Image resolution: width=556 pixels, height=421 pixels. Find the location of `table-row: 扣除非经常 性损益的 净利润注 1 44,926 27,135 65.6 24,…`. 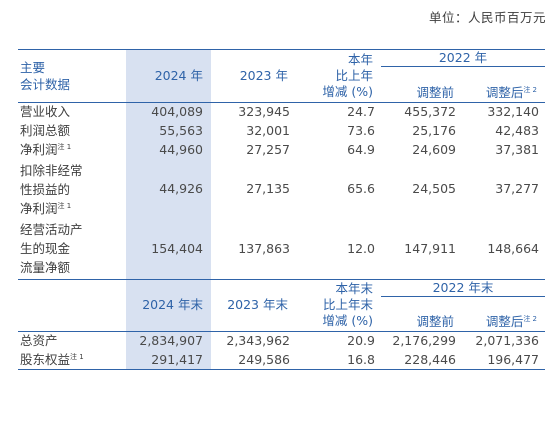

table-row: 扣除非经常 性损益的 净利润注 1 44,926 27,135 65.6 24,… is located at coordinates (281, 189).